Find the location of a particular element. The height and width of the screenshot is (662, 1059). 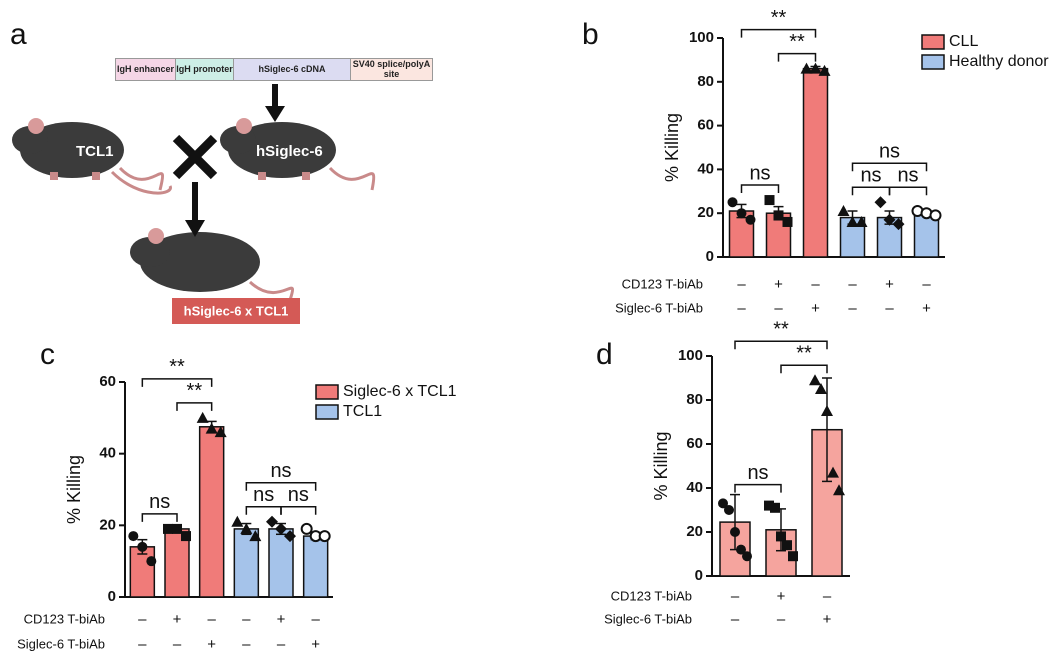

cross is located at coordinates (195, 157).